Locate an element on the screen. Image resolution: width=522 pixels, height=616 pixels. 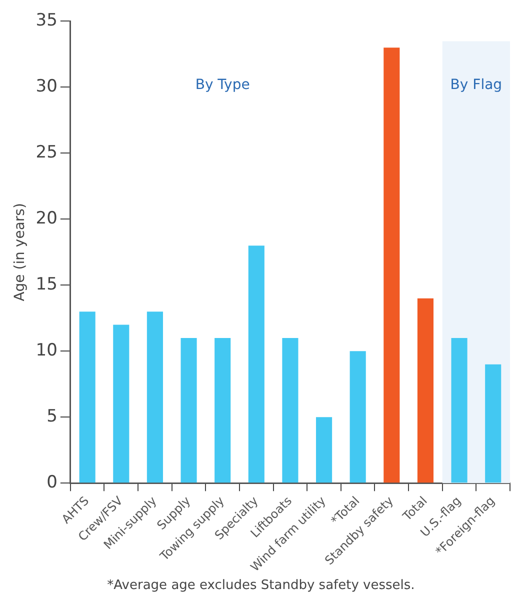
y-tick-label: 30 is located at coordinates (47, 86).